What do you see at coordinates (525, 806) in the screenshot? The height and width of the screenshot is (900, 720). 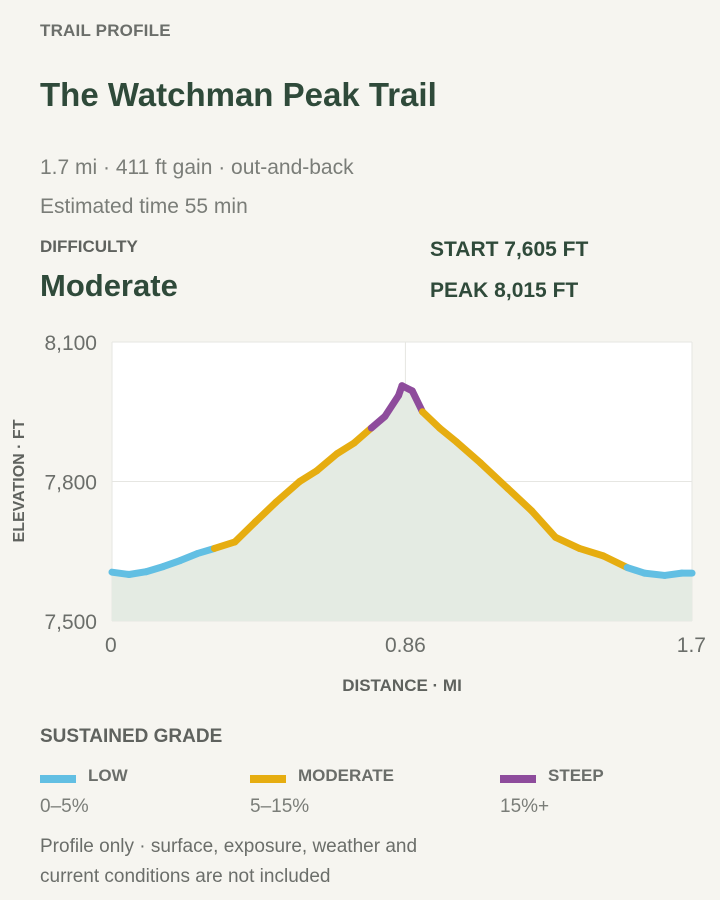 I see `legend-range-steep: 15%+` at bounding box center [525, 806].